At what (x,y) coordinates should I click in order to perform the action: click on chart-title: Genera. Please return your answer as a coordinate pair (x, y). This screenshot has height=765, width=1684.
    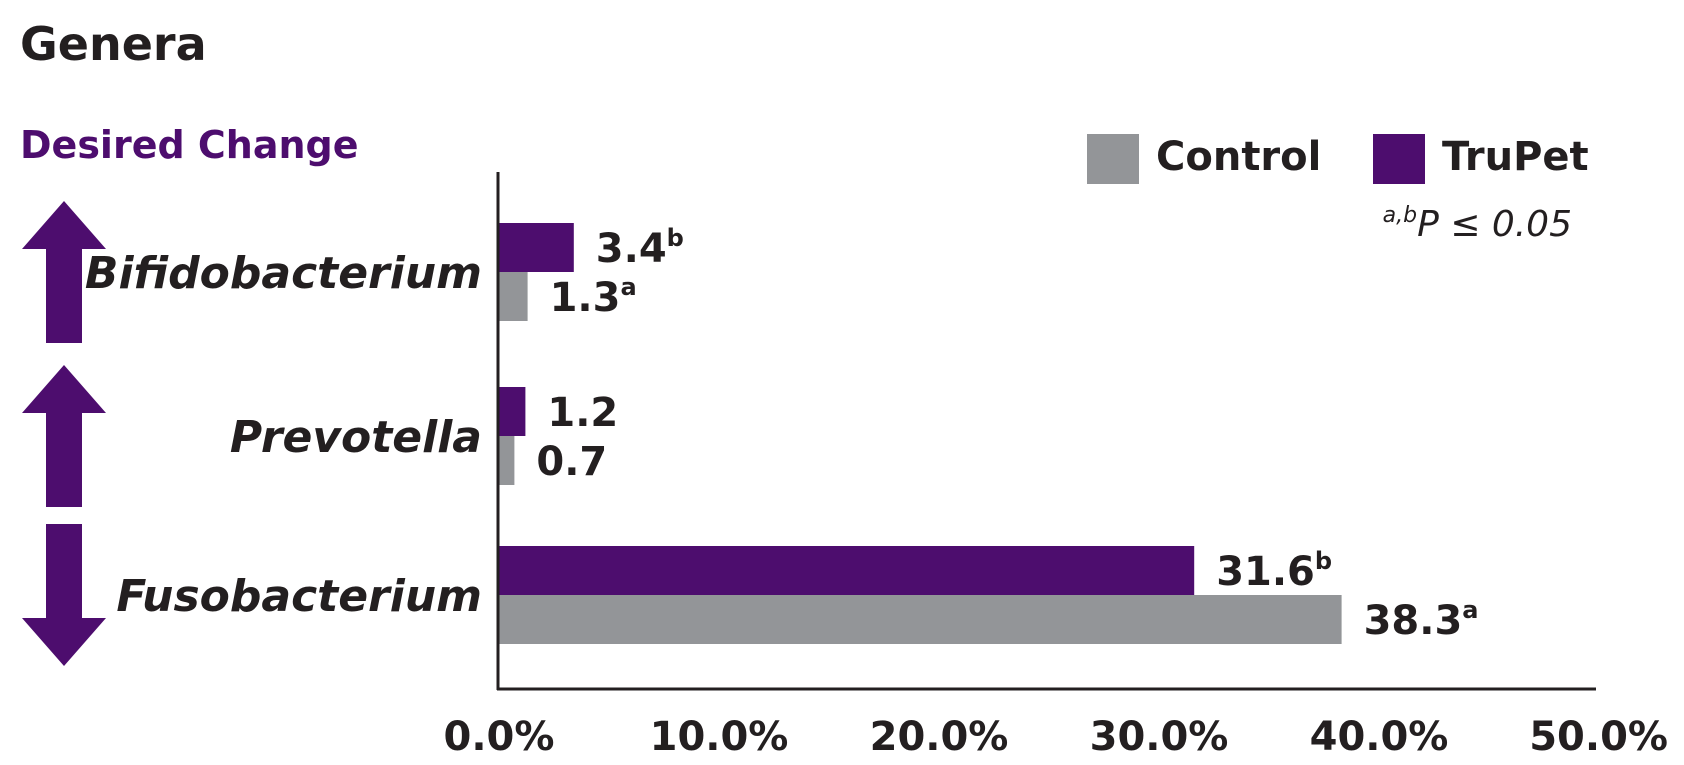
    Looking at the image, I should click on (113, 44).